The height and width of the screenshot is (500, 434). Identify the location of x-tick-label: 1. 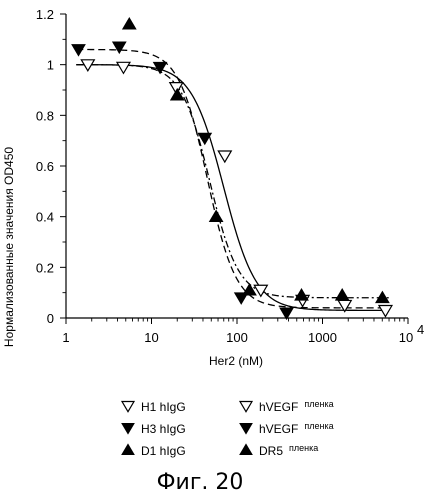
(65, 337).